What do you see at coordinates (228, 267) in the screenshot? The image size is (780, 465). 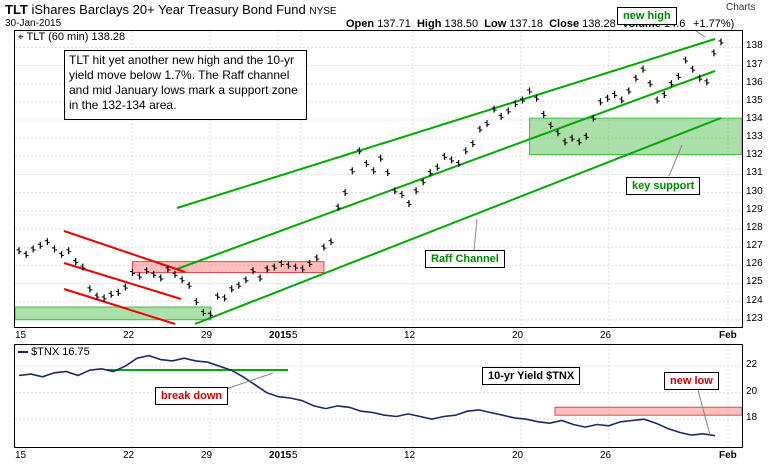 I see `resistance-zone` at bounding box center [228, 267].